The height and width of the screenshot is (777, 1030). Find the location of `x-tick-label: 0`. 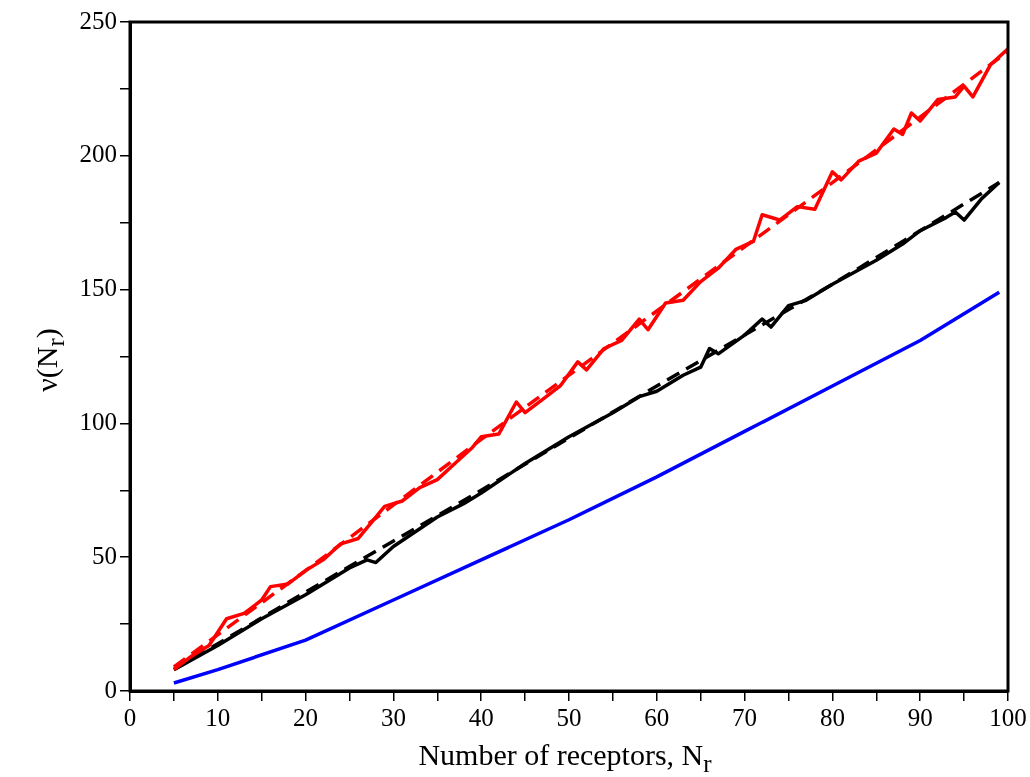

x-tick-label: 0 is located at coordinates (130, 717).